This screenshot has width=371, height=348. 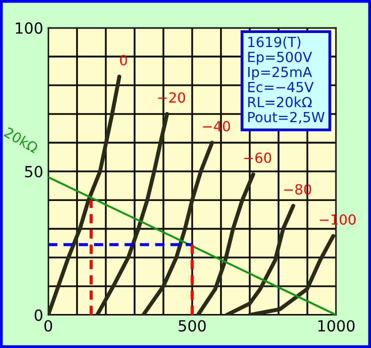 I want to click on annotation: 1619(T), so click(x=274, y=42).